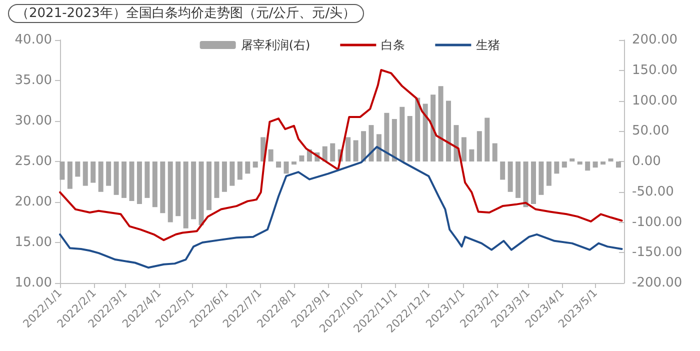 The width and height of the screenshot is (700, 351). Describe the element at coordinates (186, 13) in the screenshot. I see `chart-title: （2021-2023年）全国白条均价走势图（元/公斤、元/头）` at that location.